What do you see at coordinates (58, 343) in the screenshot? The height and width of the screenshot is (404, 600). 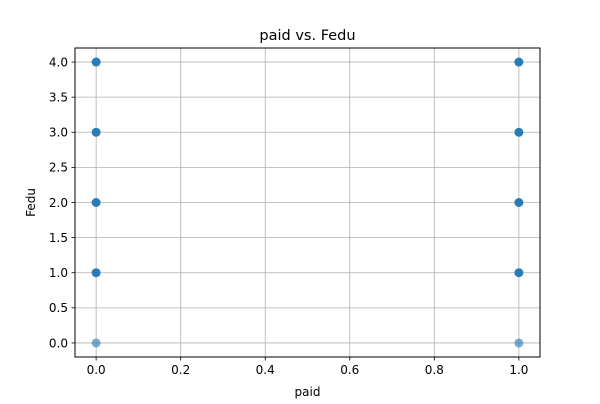 I see `y-tick-label: 0.0` at bounding box center [58, 343].